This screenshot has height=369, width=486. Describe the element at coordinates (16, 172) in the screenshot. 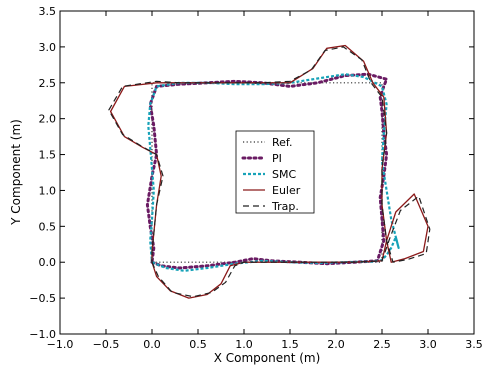

I see `y-axis-label: Y Component (m)` at that location.